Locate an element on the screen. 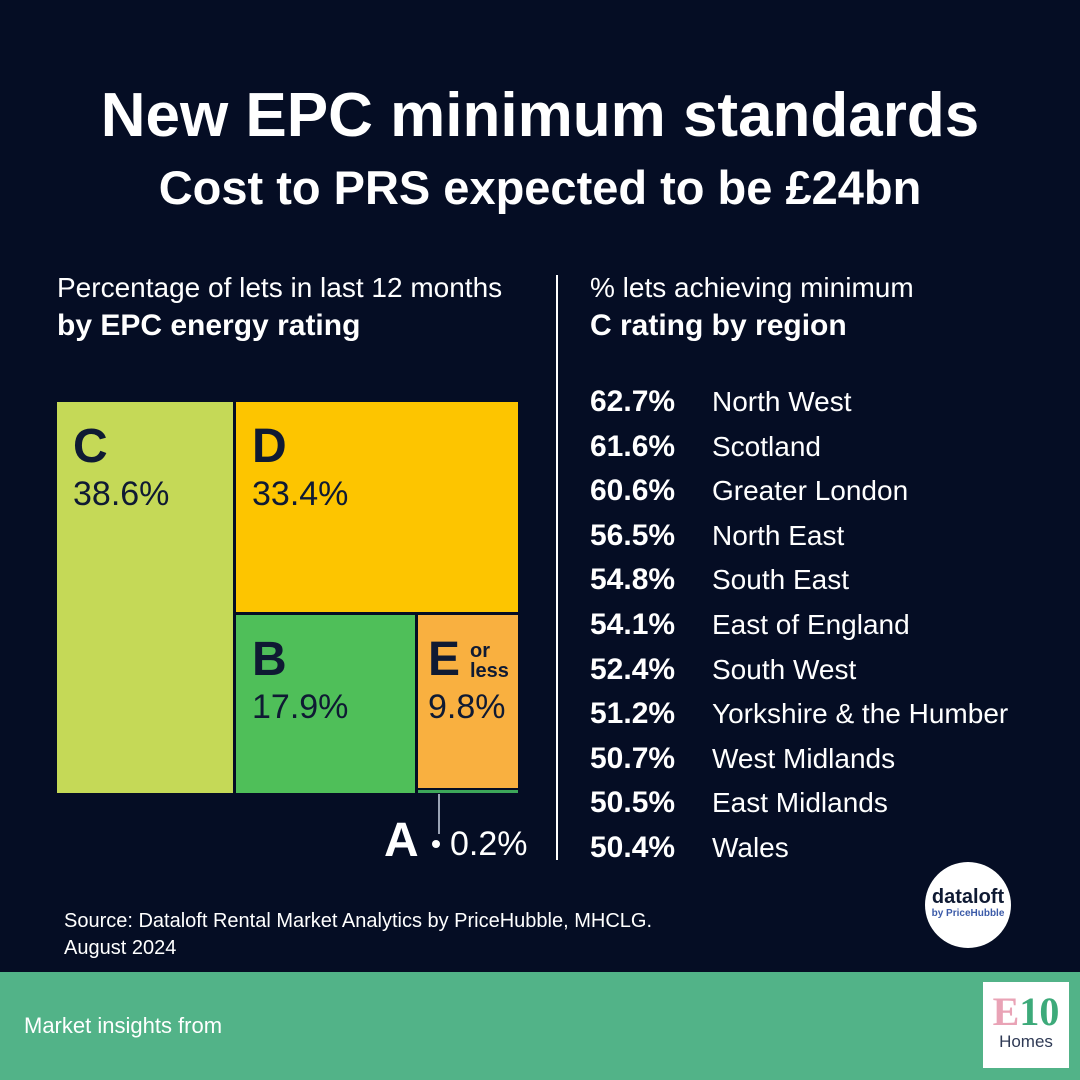 This screenshot has height=1080, width=1080. source-line2: August 2024 is located at coordinates (120, 948).